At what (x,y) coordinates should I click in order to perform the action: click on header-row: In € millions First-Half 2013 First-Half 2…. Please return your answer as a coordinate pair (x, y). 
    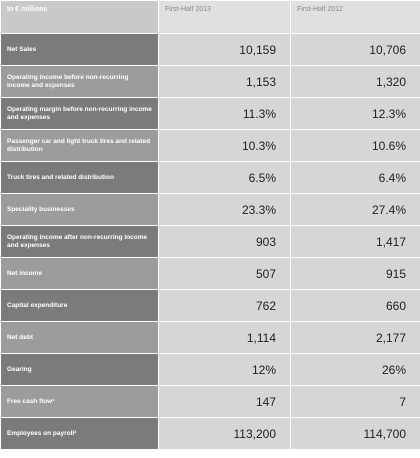
    Looking at the image, I should click on (210, 17).